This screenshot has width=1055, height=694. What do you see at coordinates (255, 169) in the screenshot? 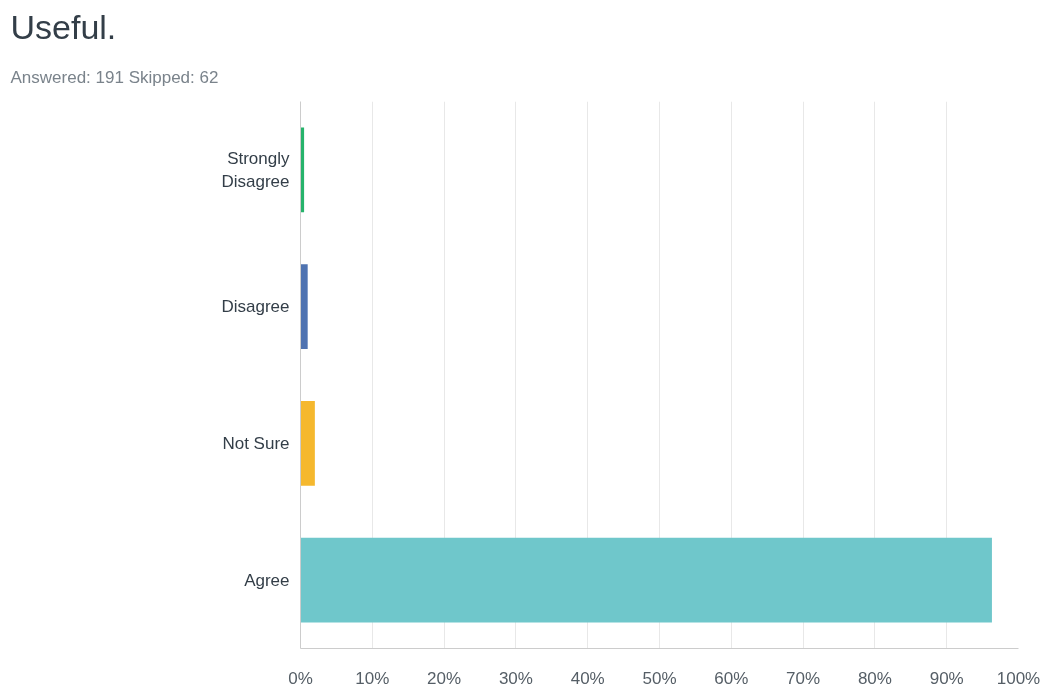
I see `y-tick-label: Strongly Disagree` at bounding box center [255, 169].